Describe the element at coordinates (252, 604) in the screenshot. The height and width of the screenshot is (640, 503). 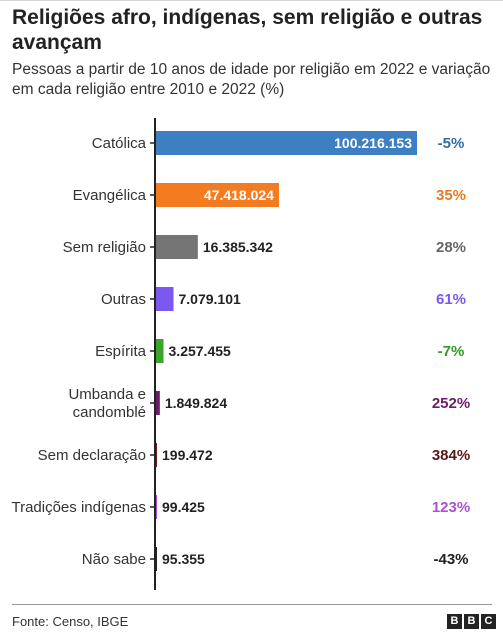
I see `bottom-rule` at that location.